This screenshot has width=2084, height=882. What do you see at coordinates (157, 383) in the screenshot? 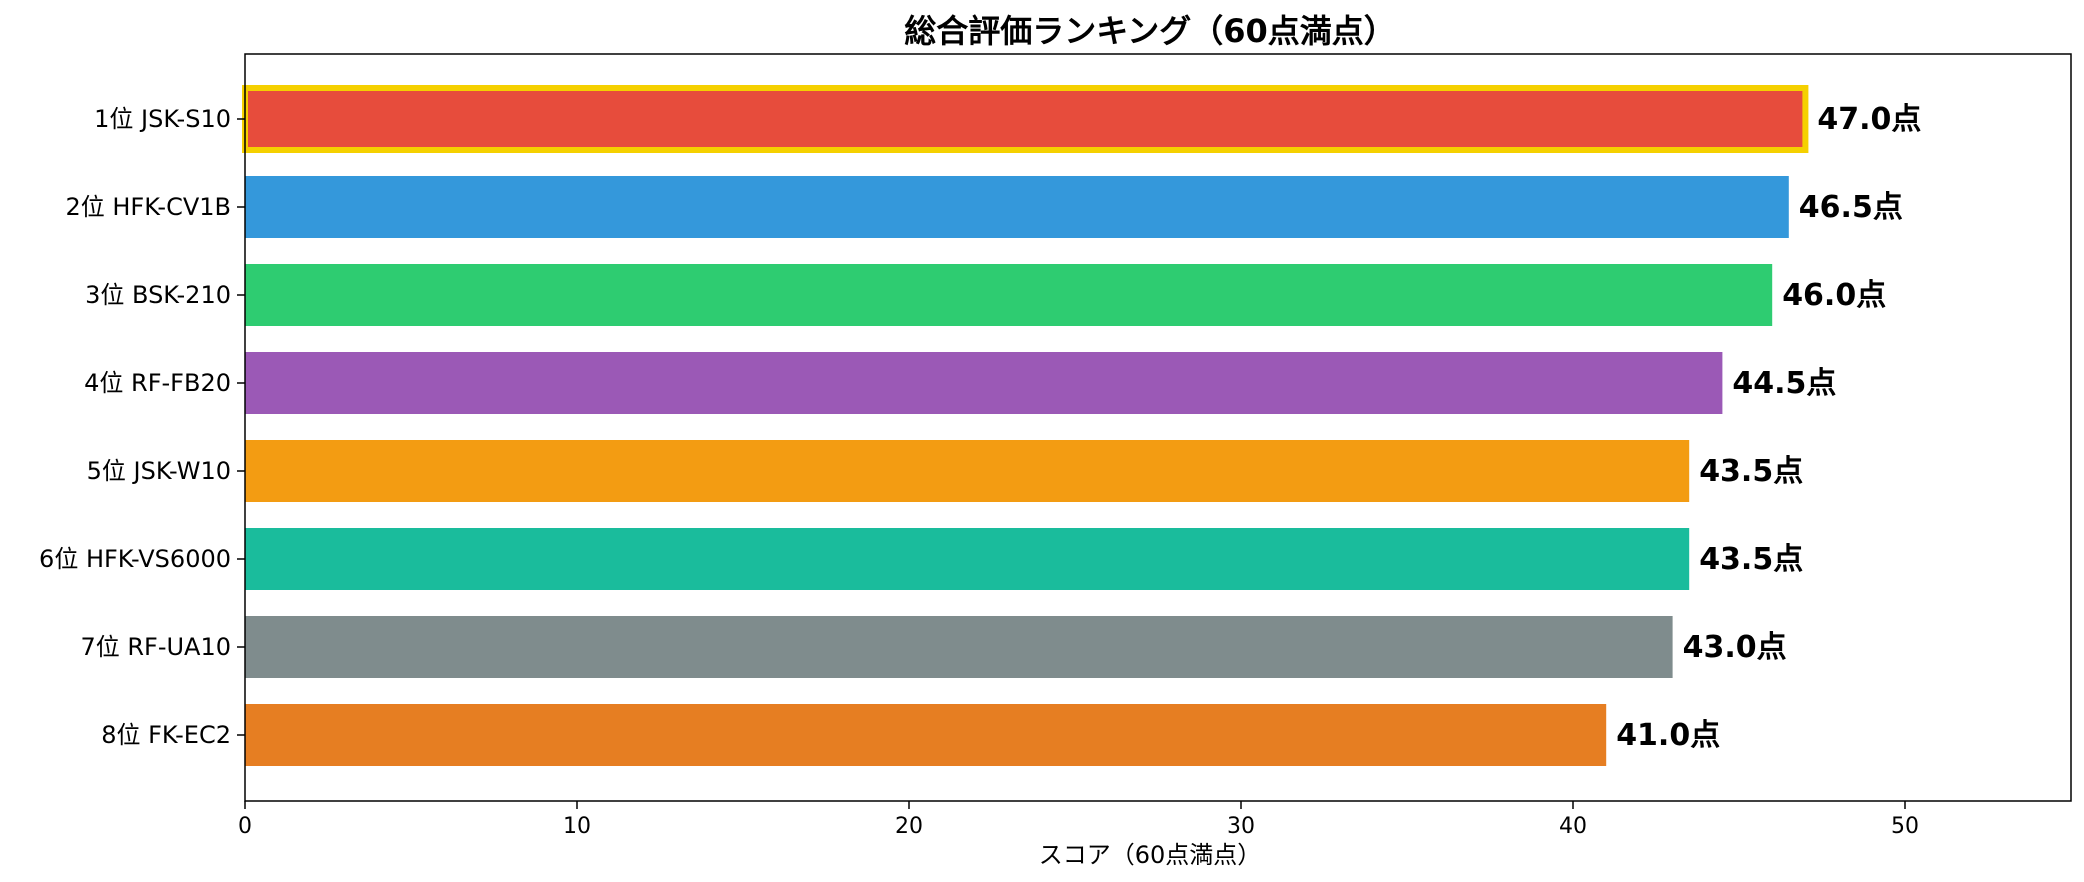
I see `y-tick-label-4: 4位 RF-FB20` at bounding box center [157, 383].